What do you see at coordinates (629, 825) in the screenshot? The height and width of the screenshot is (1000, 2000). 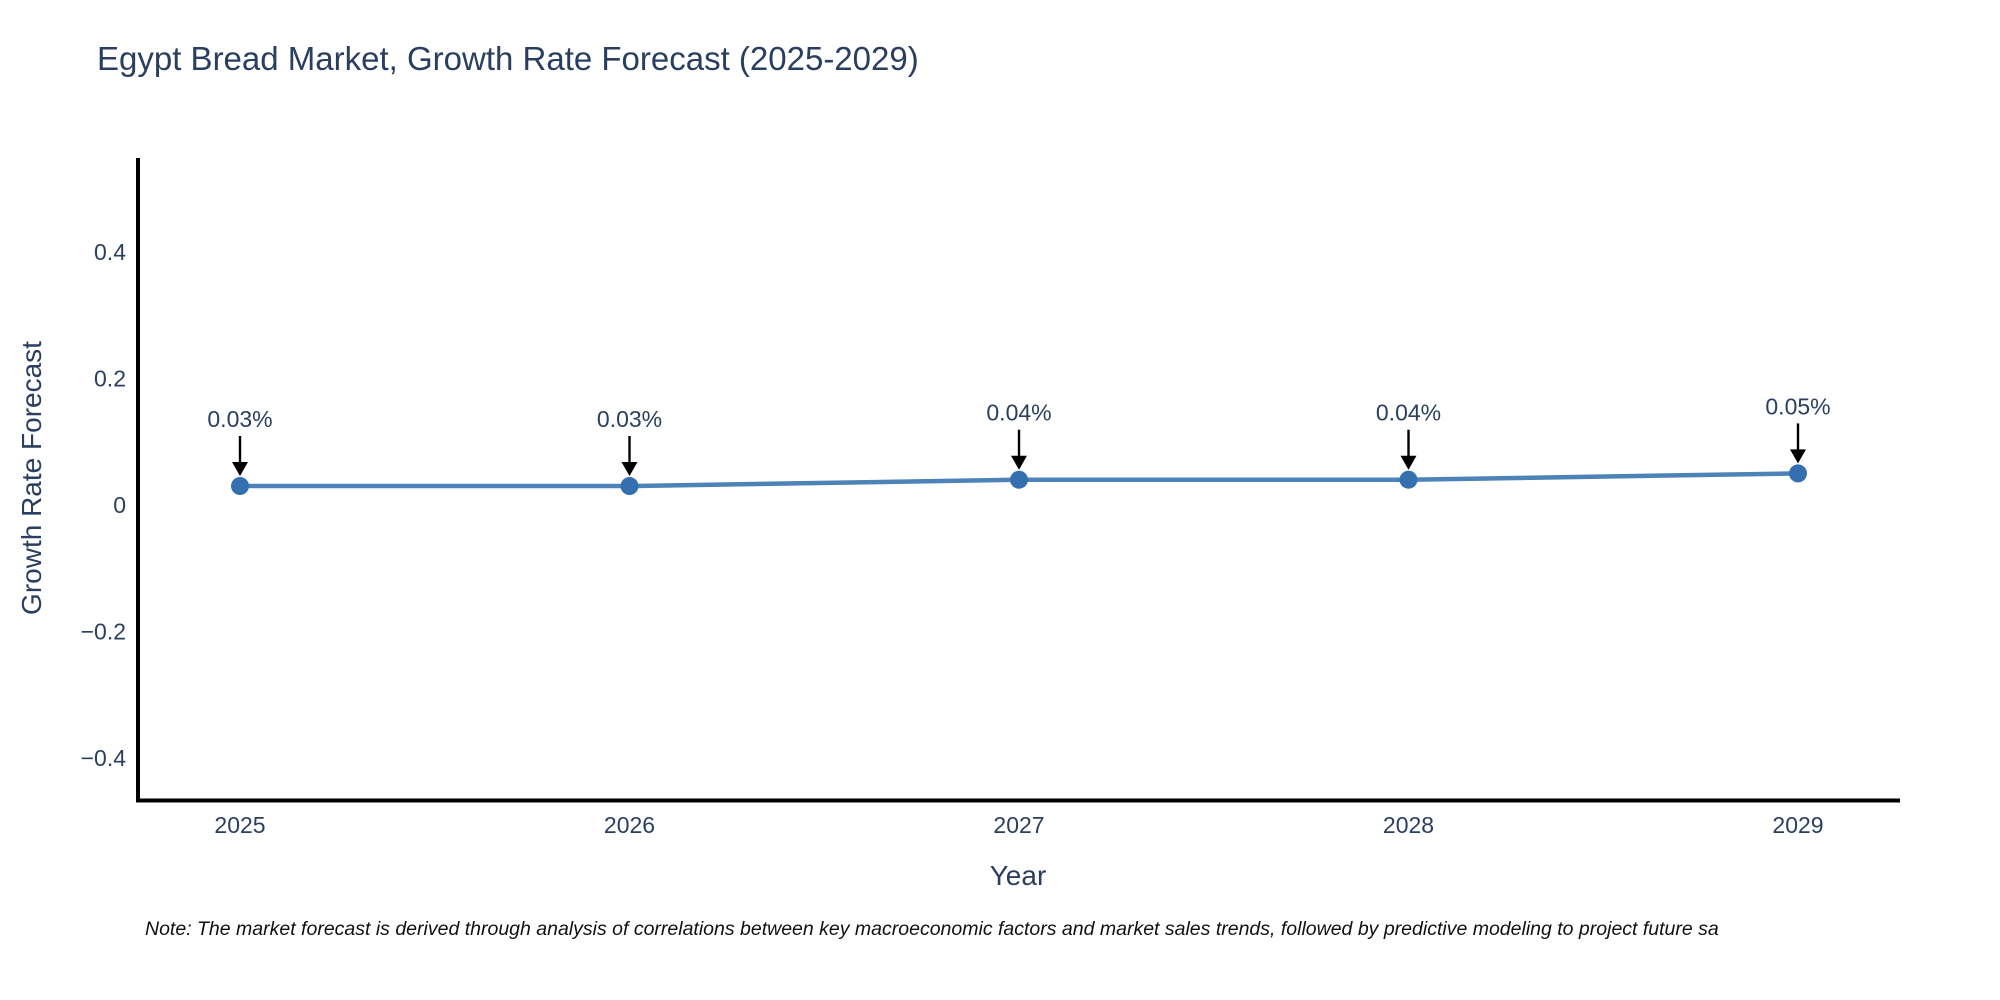 I see `x-tick-label: 2026` at bounding box center [629, 825].